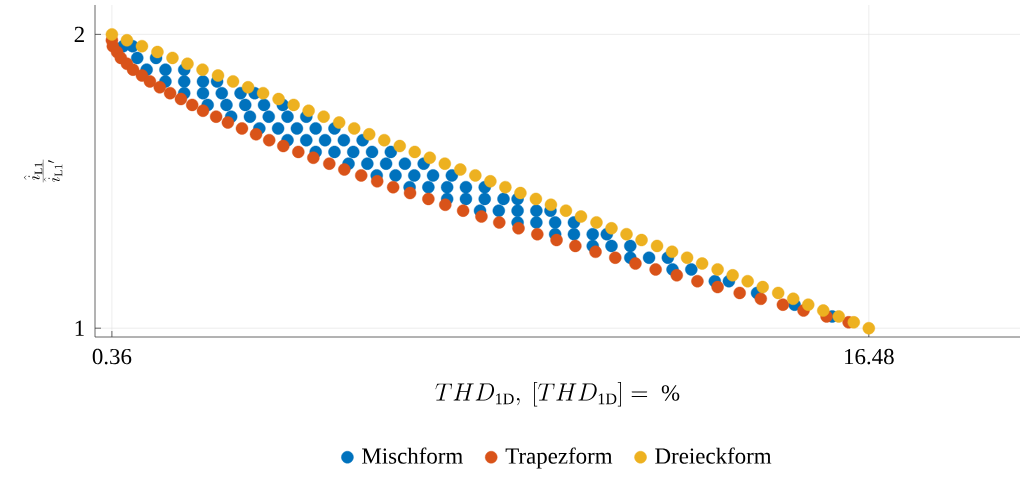 This screenshot has height=482, width=1022. What do you see at coordinates (43, 171) in the screenshot?
I see `y-axis-title: $\frac{\hat{i}_{\mathrm{L1}}}{\hat{i}_{\mathrm{L1}}{}'}$` at bounding box center [43, 171].